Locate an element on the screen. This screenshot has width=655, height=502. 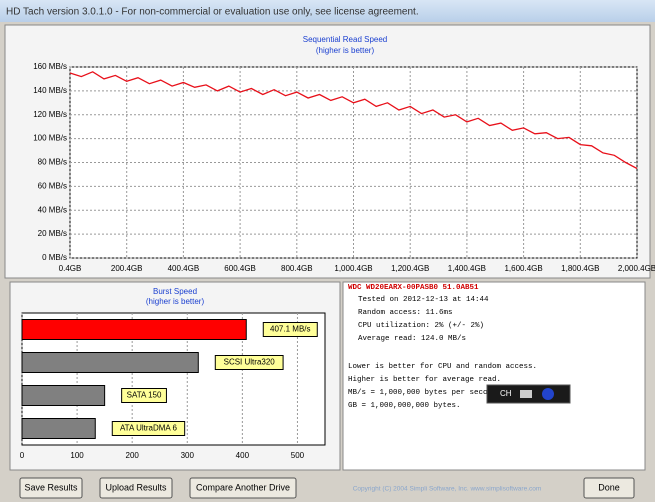
chart-title: Burst Speed is located at coordinates (175, 291).